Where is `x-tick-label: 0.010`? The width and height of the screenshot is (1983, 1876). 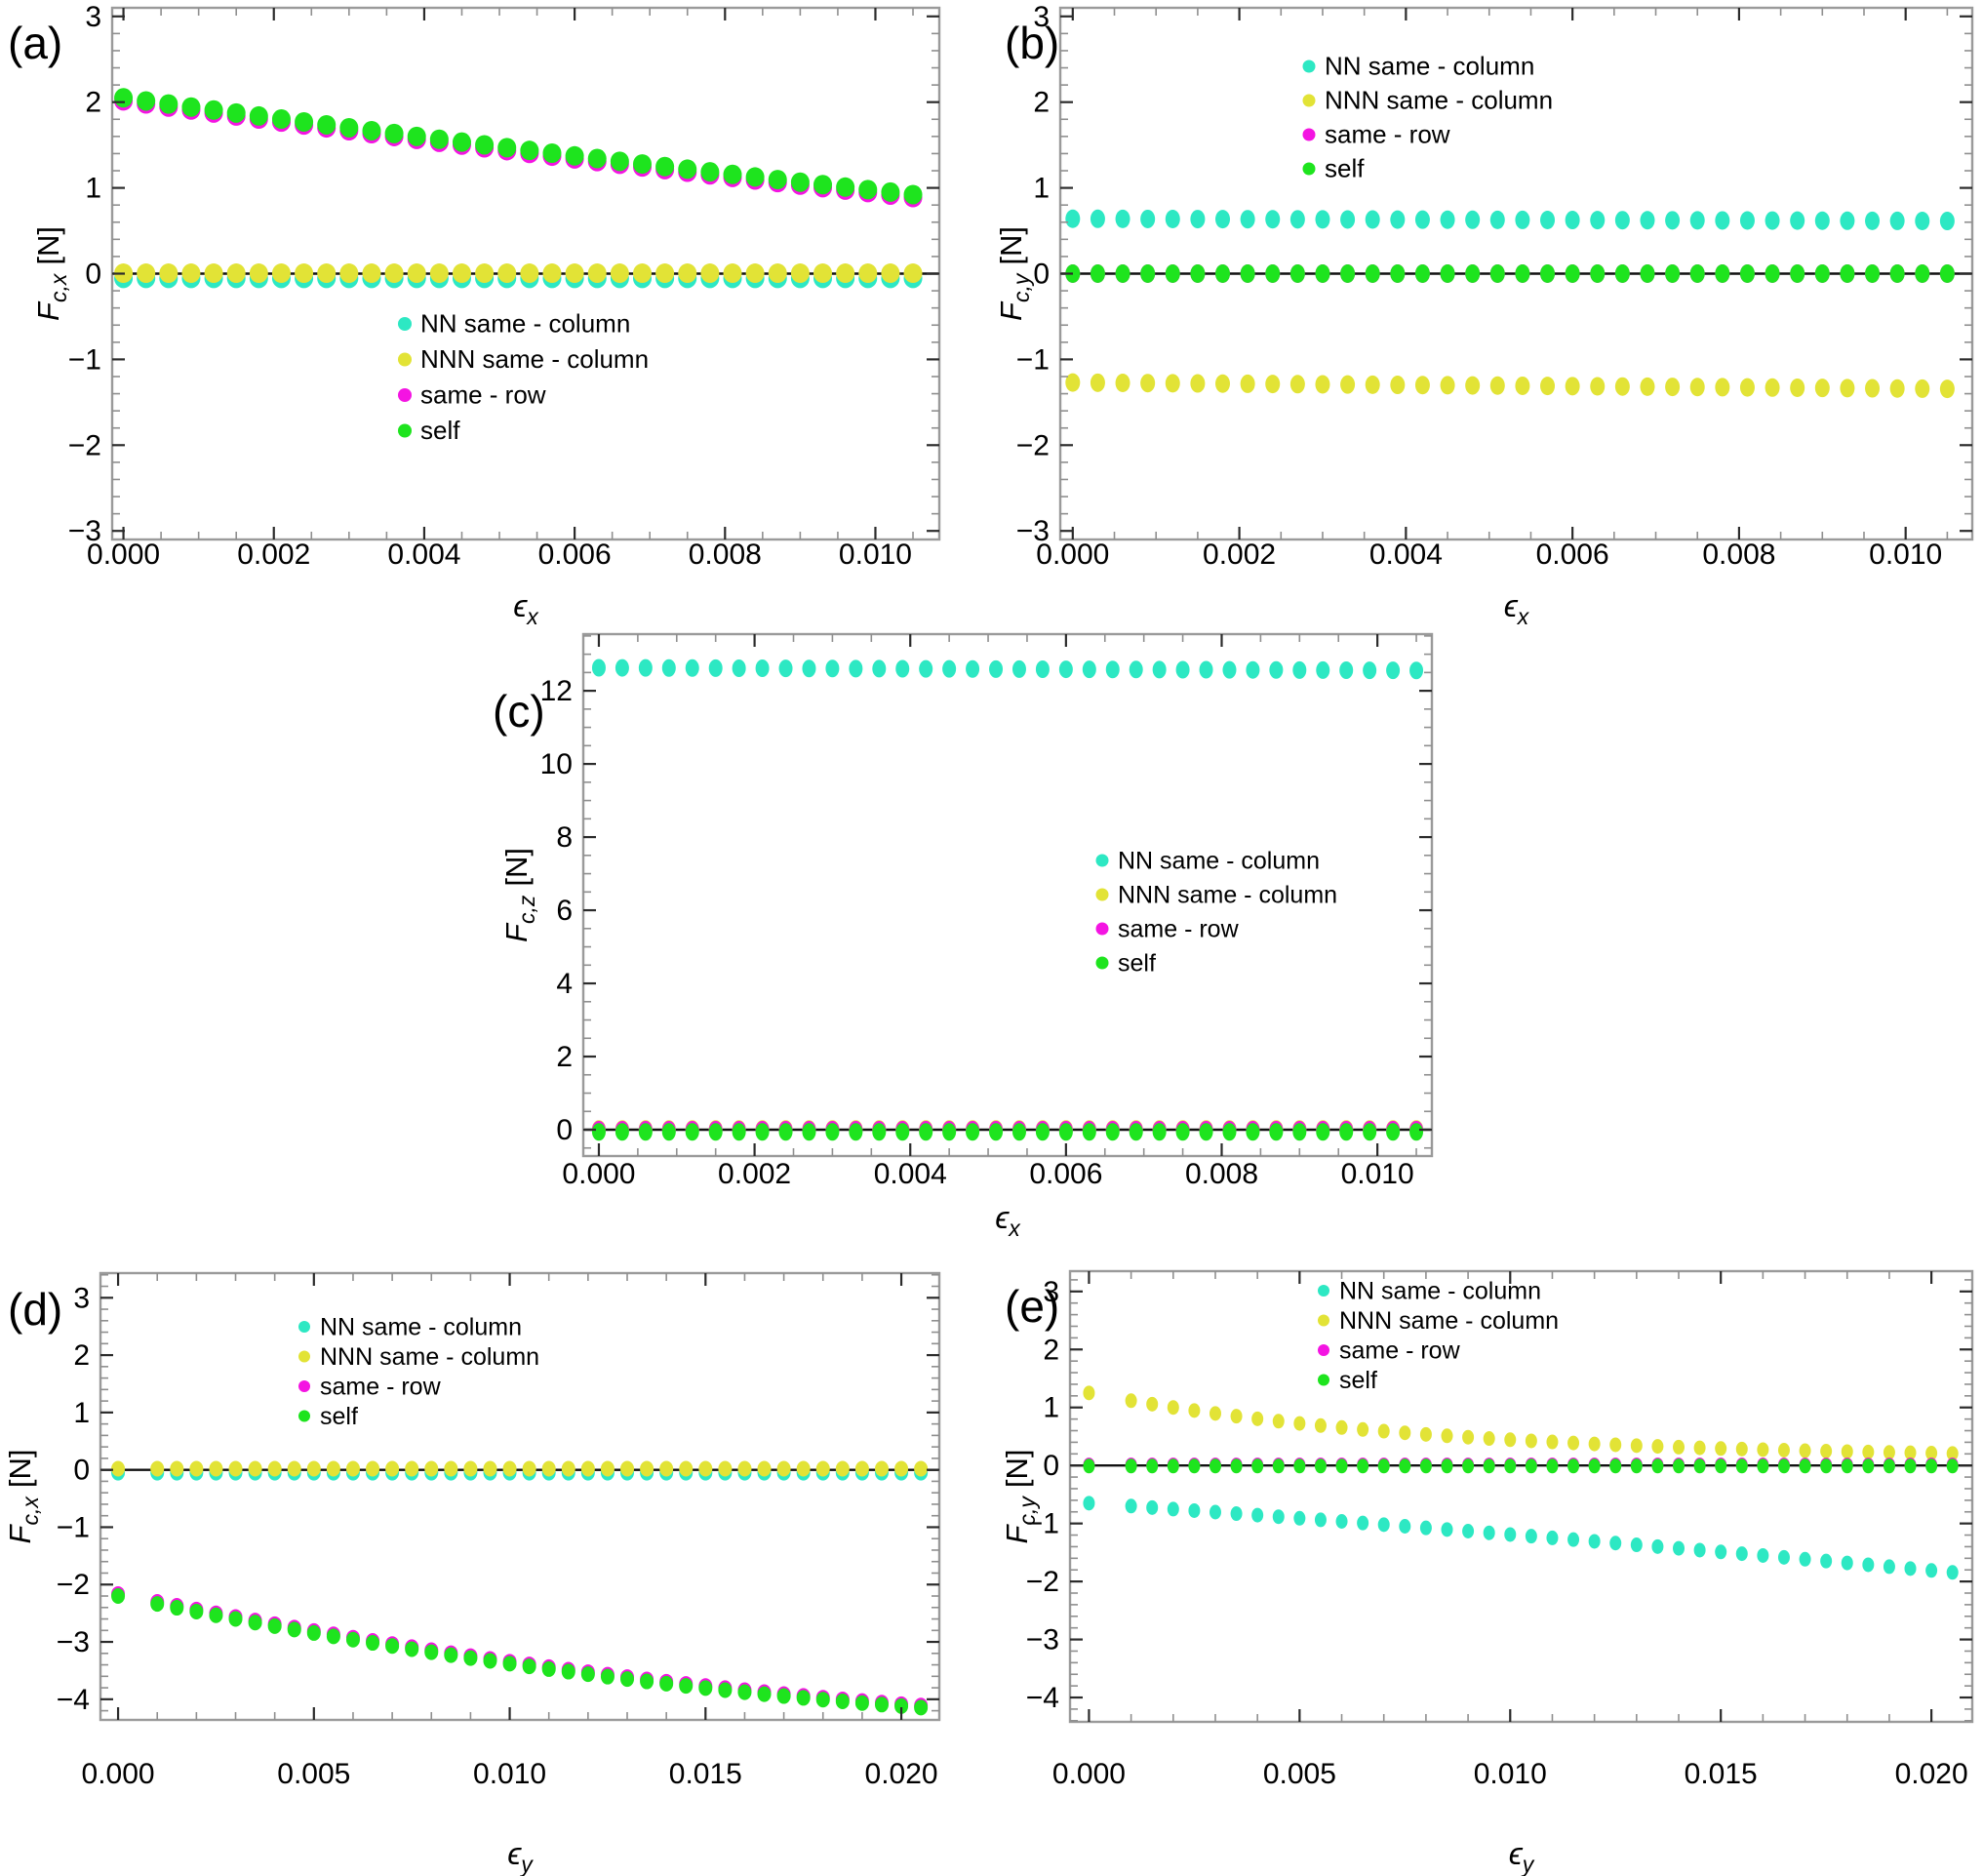
x-tick-label: 0.010 is located at coordinates (1510, 1774).